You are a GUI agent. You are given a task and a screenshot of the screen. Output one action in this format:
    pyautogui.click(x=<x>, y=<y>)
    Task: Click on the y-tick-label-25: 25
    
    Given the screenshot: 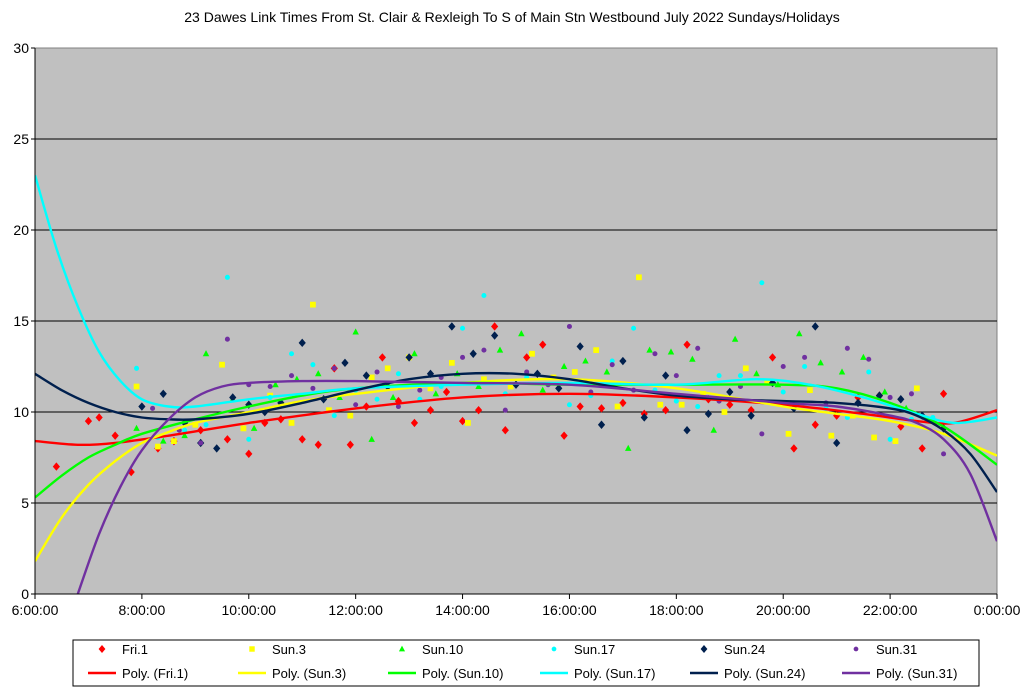 What is the action you would take?
    pyautogui.click(x=21, y=139)
    